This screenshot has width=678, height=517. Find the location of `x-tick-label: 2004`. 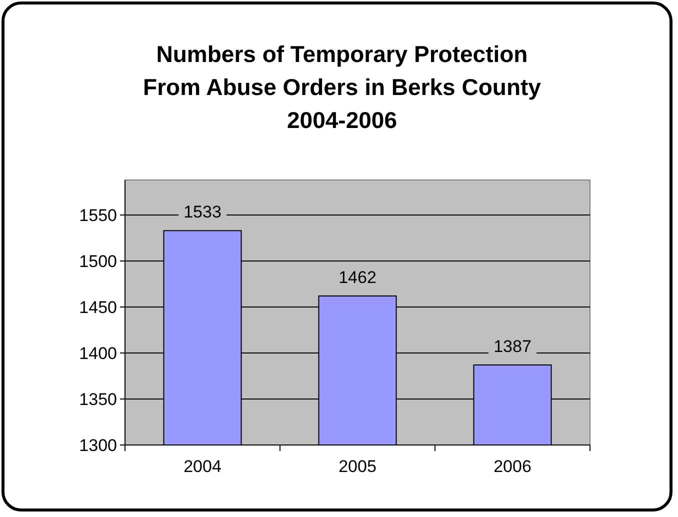

x-tick-label: 2004 is located at coordinates (203, 466).